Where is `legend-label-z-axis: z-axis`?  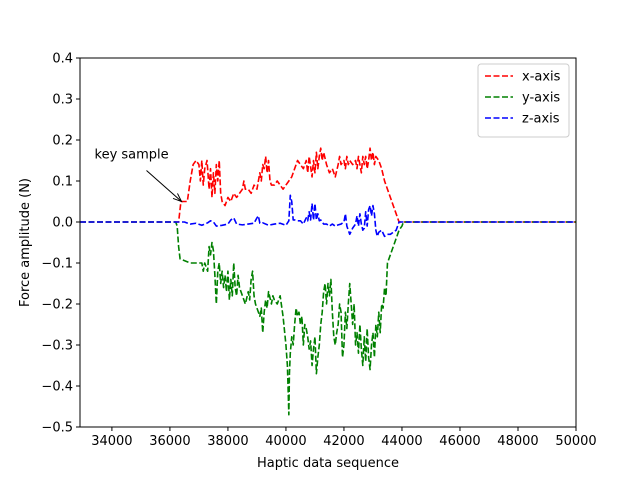
legend-label-z-axis: z-axis is located at coordinates (541, 119).